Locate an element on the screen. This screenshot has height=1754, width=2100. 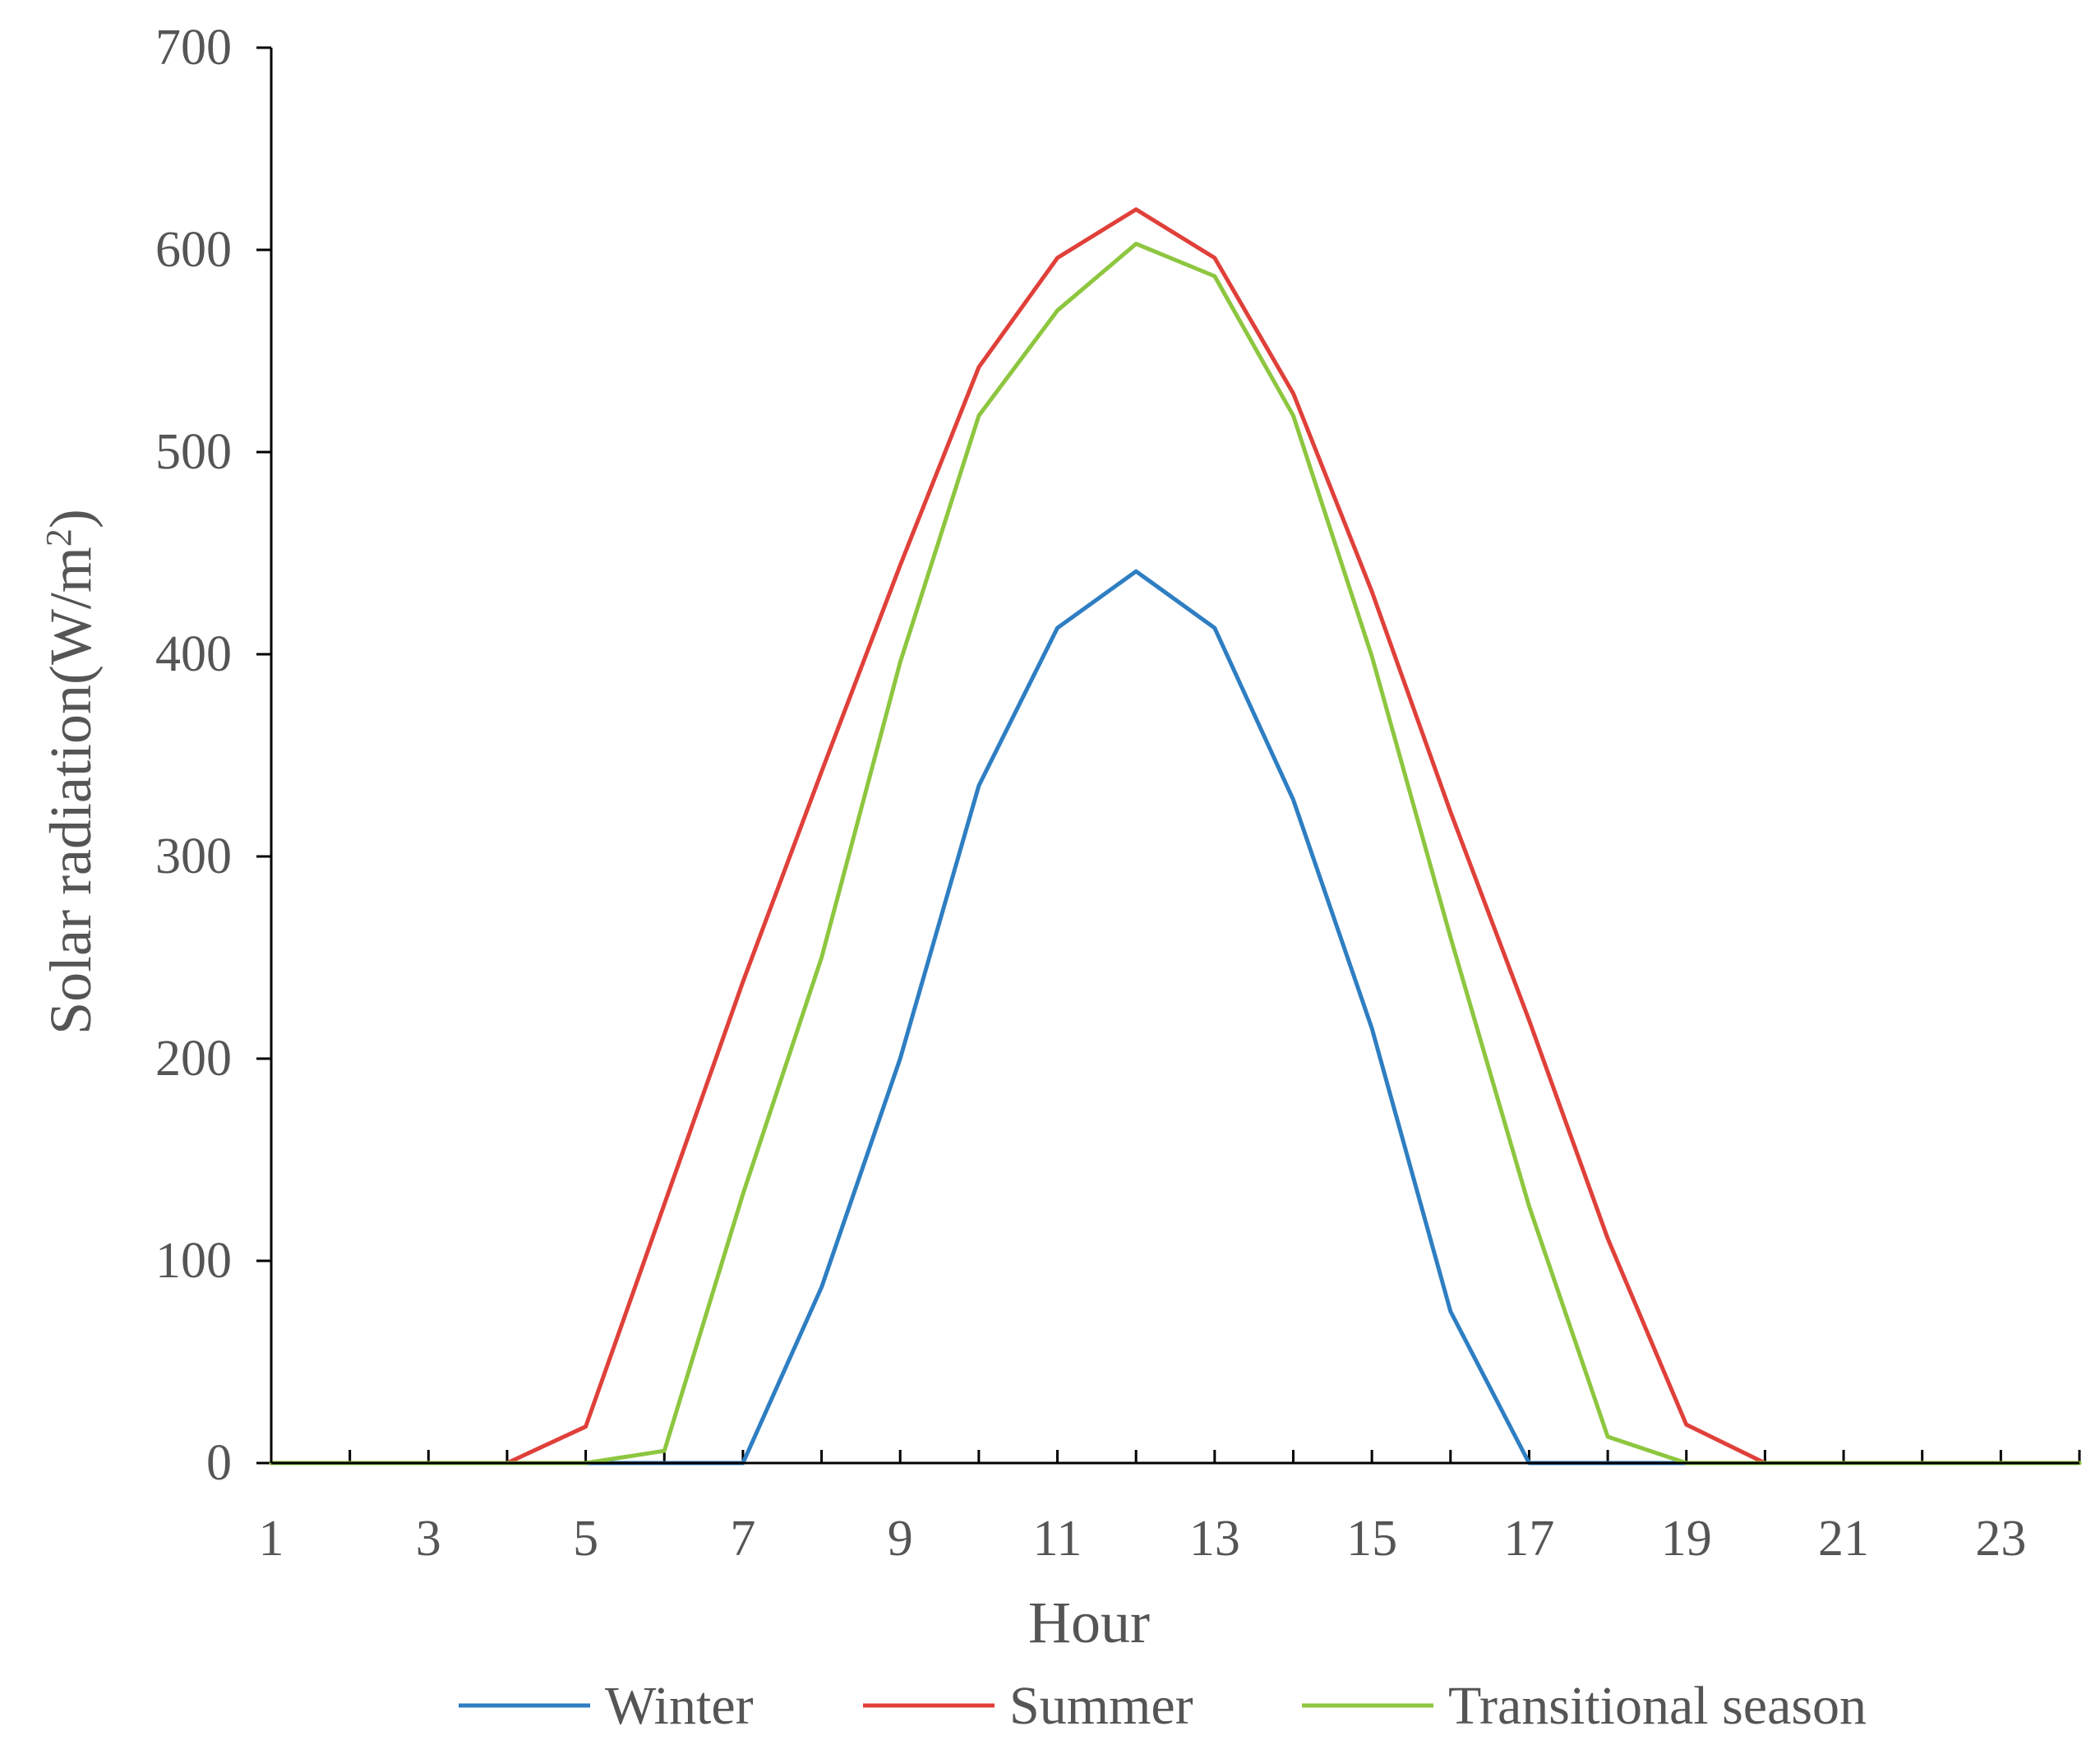
y-tick-label: 700 is located at coordinates (193, 48).